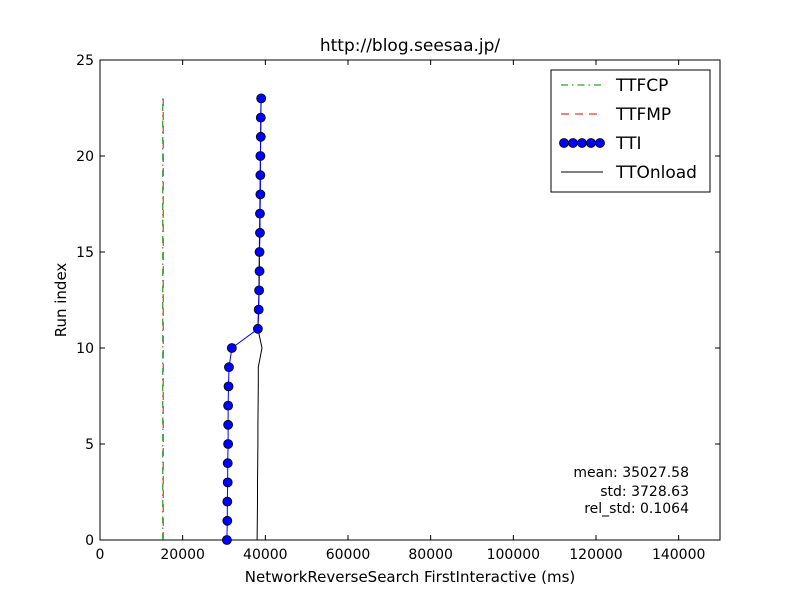 Image resolution: width=800 pixels, height=600 pixels. What do you see at coordinates (89, 445) in the screenshot?
I see `y-tick-label: 5` at bounding box center [89, 445].